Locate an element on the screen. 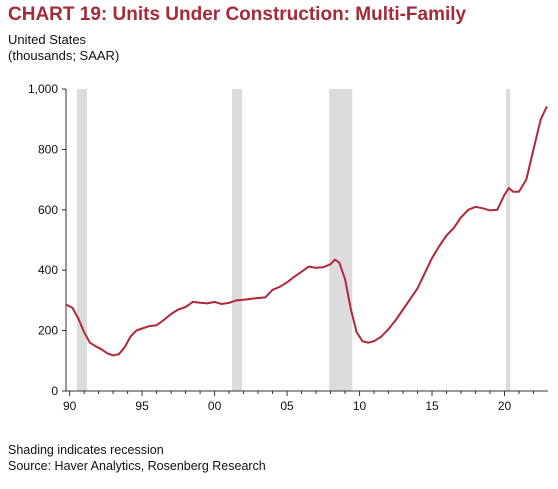  x-tick-label: 10 is located at coordinates (360, 406).